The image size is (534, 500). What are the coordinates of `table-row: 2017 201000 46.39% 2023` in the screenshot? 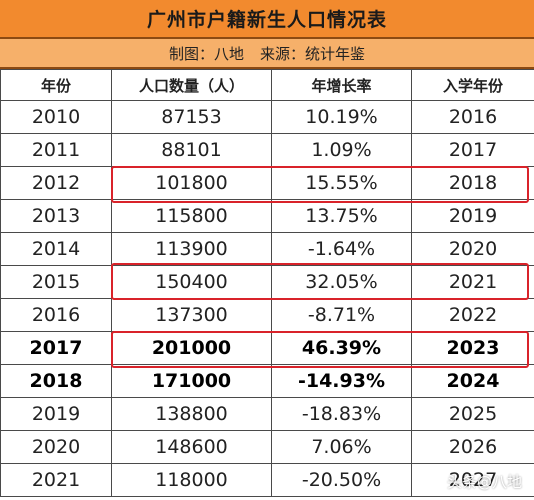 It's located at (267, 348).